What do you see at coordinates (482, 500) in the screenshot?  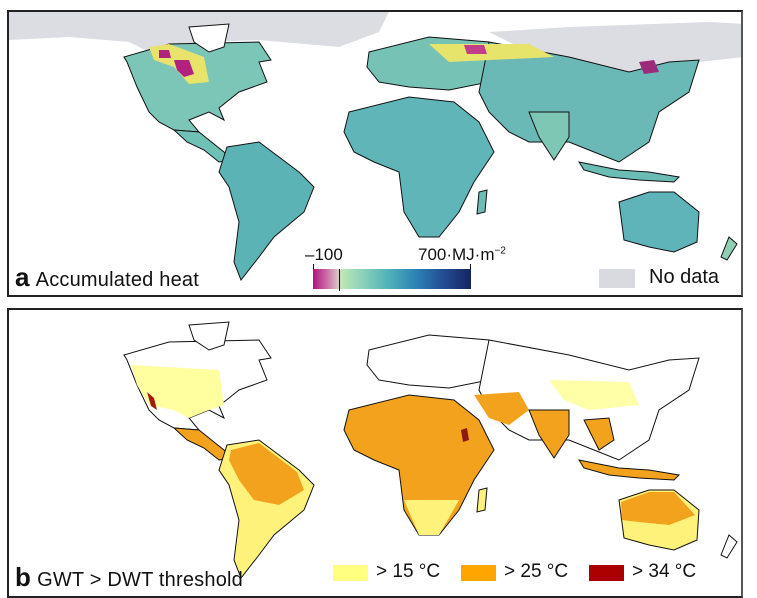 I see `madagascar-gt15` at bounding box center [482, 500].